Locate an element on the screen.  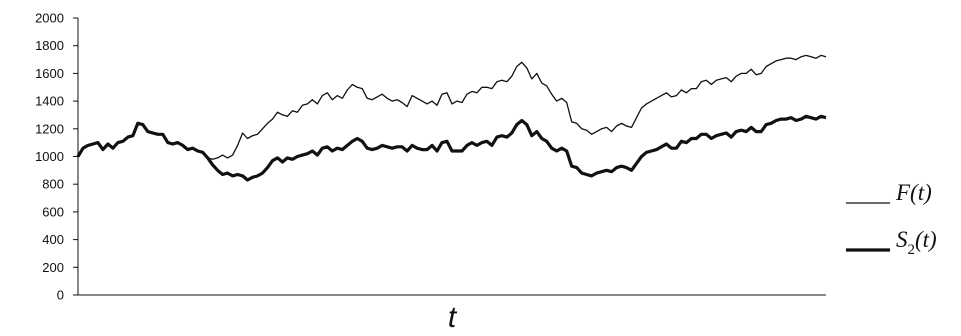
legend: F(t) S2(t) is located at coordinates (891, 219).